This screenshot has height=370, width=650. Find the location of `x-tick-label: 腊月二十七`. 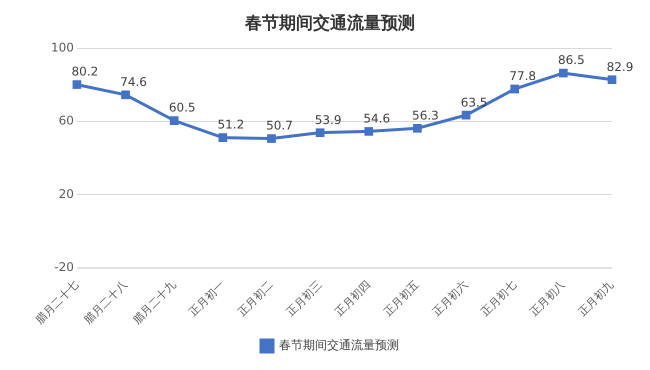

x-tick-label: 腊月二十七 is located at coordinates (57, 302).